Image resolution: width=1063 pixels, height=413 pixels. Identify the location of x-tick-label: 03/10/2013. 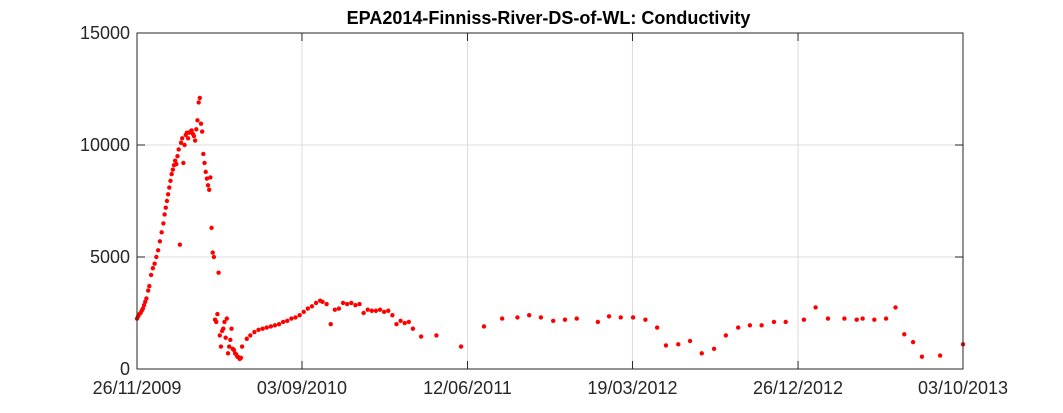
(963, 388).